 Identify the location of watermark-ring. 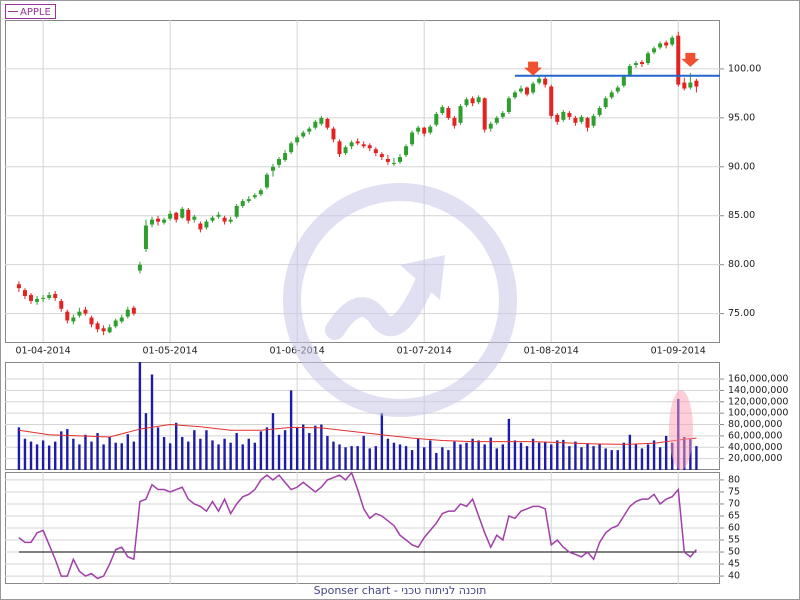
(400, 300).